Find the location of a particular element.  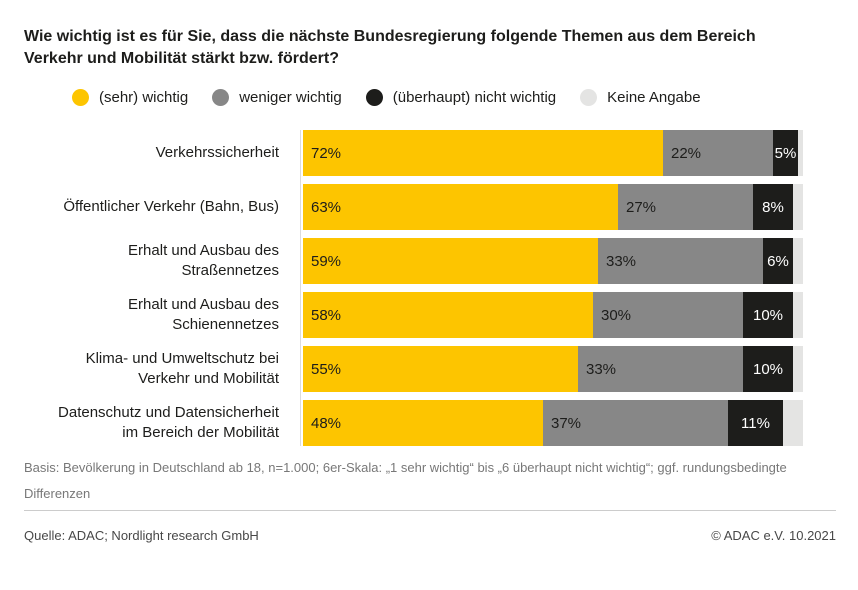

legend-item: (überhaupt) nicht wichtig is located at coordinates (461, 97).